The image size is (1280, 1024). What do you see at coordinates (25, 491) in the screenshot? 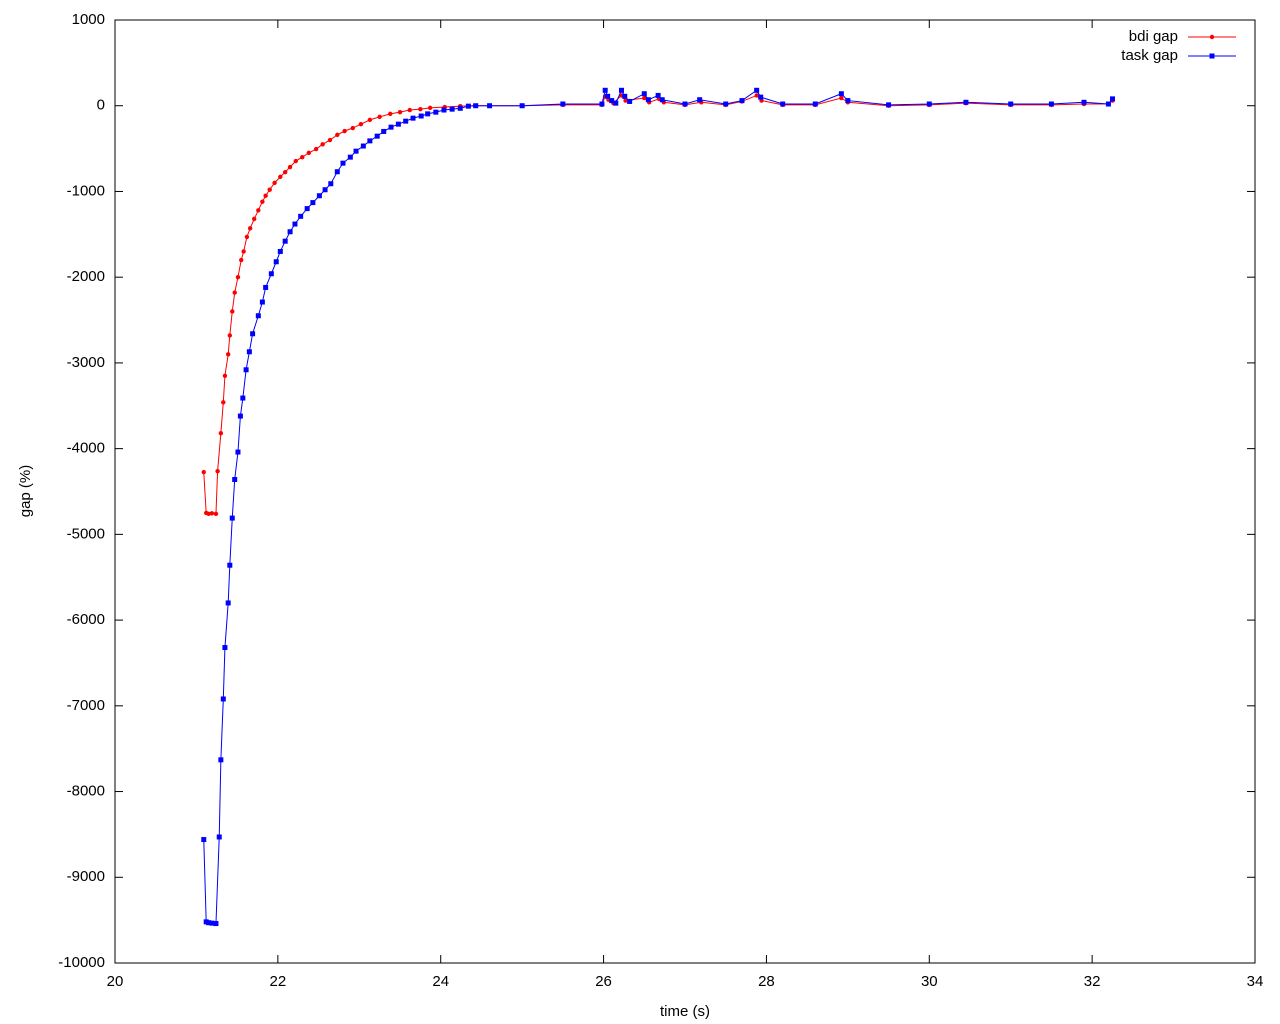
I see `y-axis-label: gap (%)` at bounding box center [25, 491].